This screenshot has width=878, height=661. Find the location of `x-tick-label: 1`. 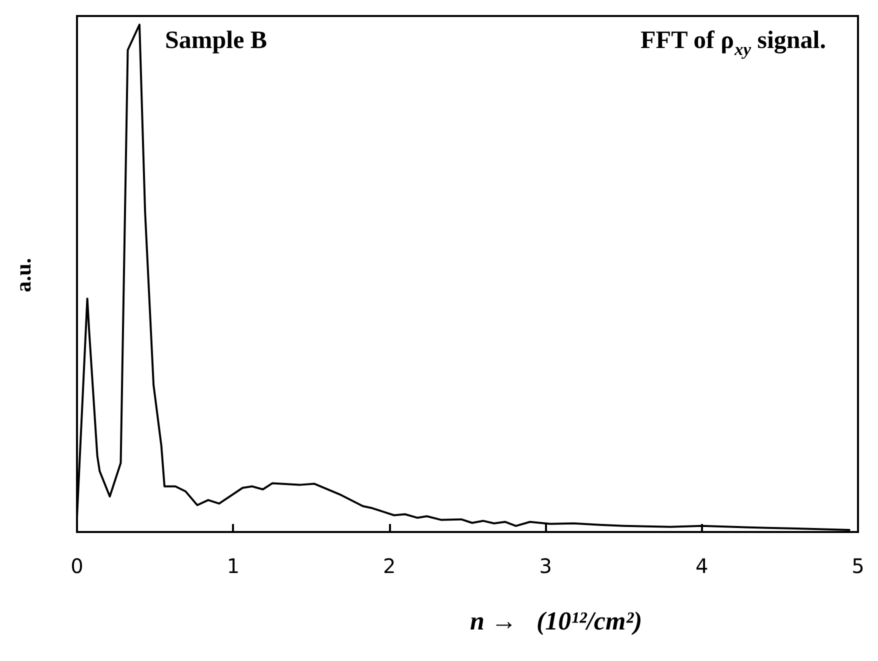

x-tick-label: 1 is located at coordinates (233, 566).